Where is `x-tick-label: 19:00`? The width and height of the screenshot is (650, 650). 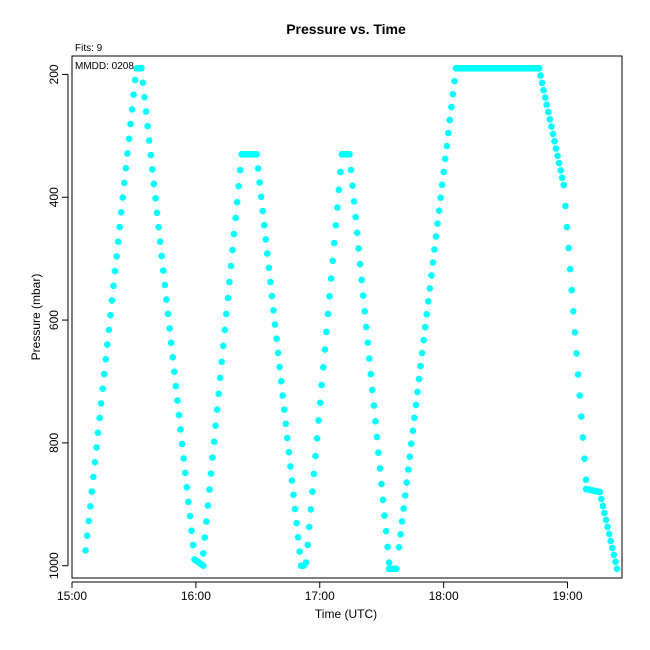 x-tick-label: 19:00 is located at coordinates (567, 596).